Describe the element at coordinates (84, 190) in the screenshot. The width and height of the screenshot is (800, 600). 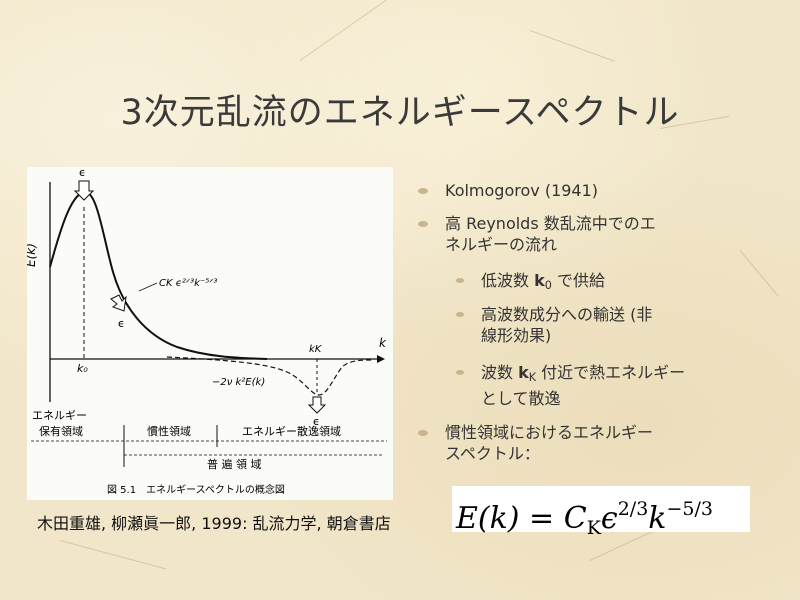
I see `injection-arrow-icon` at that location.